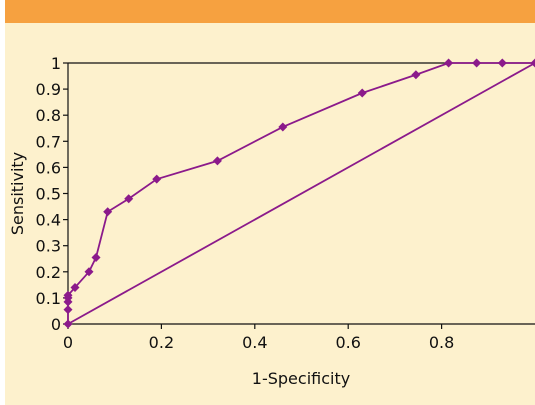 The height and width of the screenshot is (405, 535). I want to click on x-tick-label: 0.4, so click(254, 342).